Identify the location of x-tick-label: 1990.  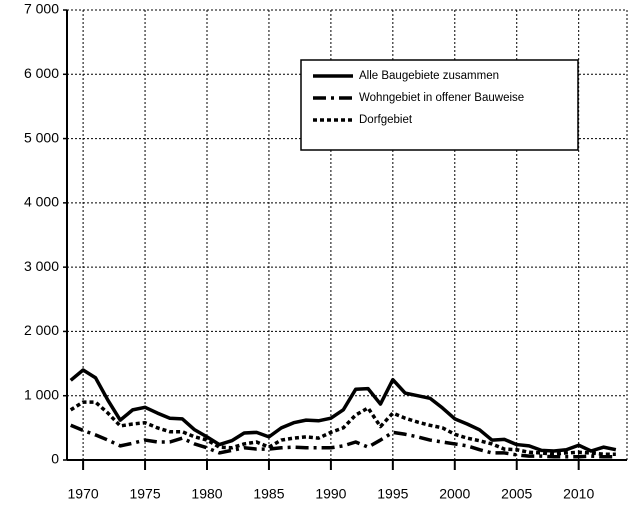
(330, 494).